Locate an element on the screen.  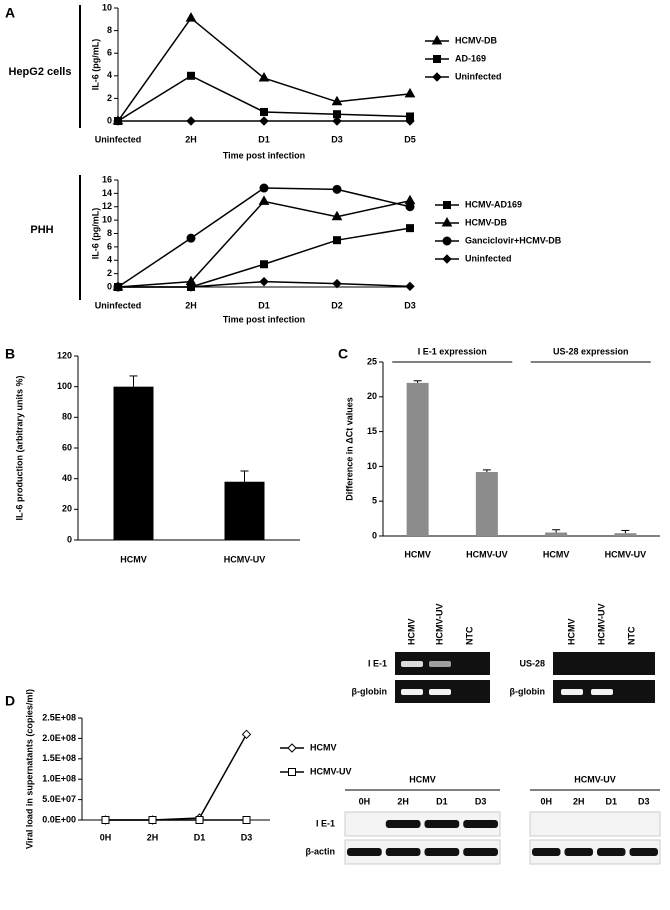
legend-label: HCMV-DB is located at coordinates (476, 40).